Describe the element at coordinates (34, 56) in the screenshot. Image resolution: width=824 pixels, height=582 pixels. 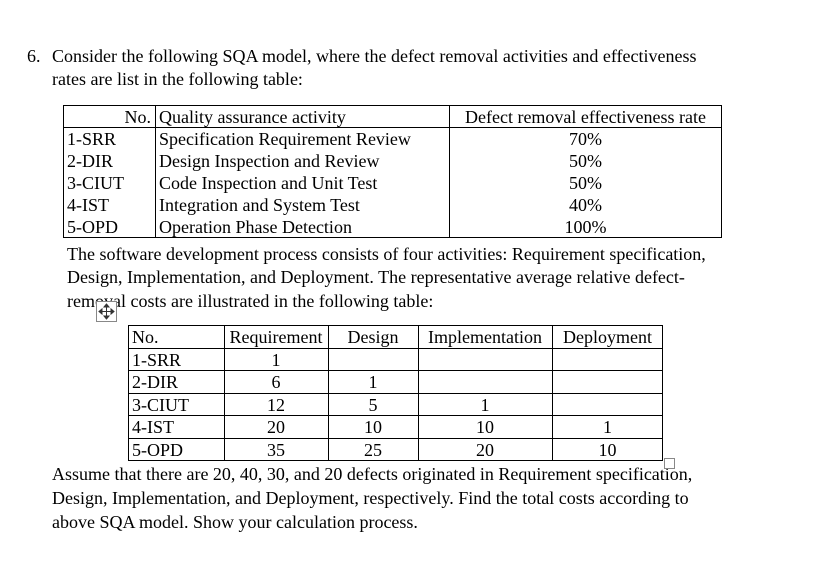
I see `question-number: 6.` at that location.